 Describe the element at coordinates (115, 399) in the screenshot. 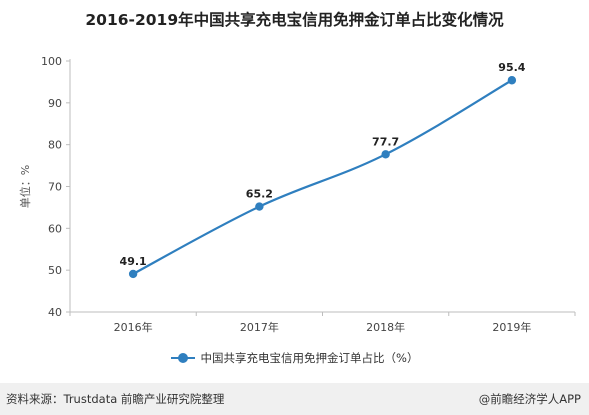

I see `source-note: 资料来源：Trustdata 前瞻产业研究院整理` at that location.